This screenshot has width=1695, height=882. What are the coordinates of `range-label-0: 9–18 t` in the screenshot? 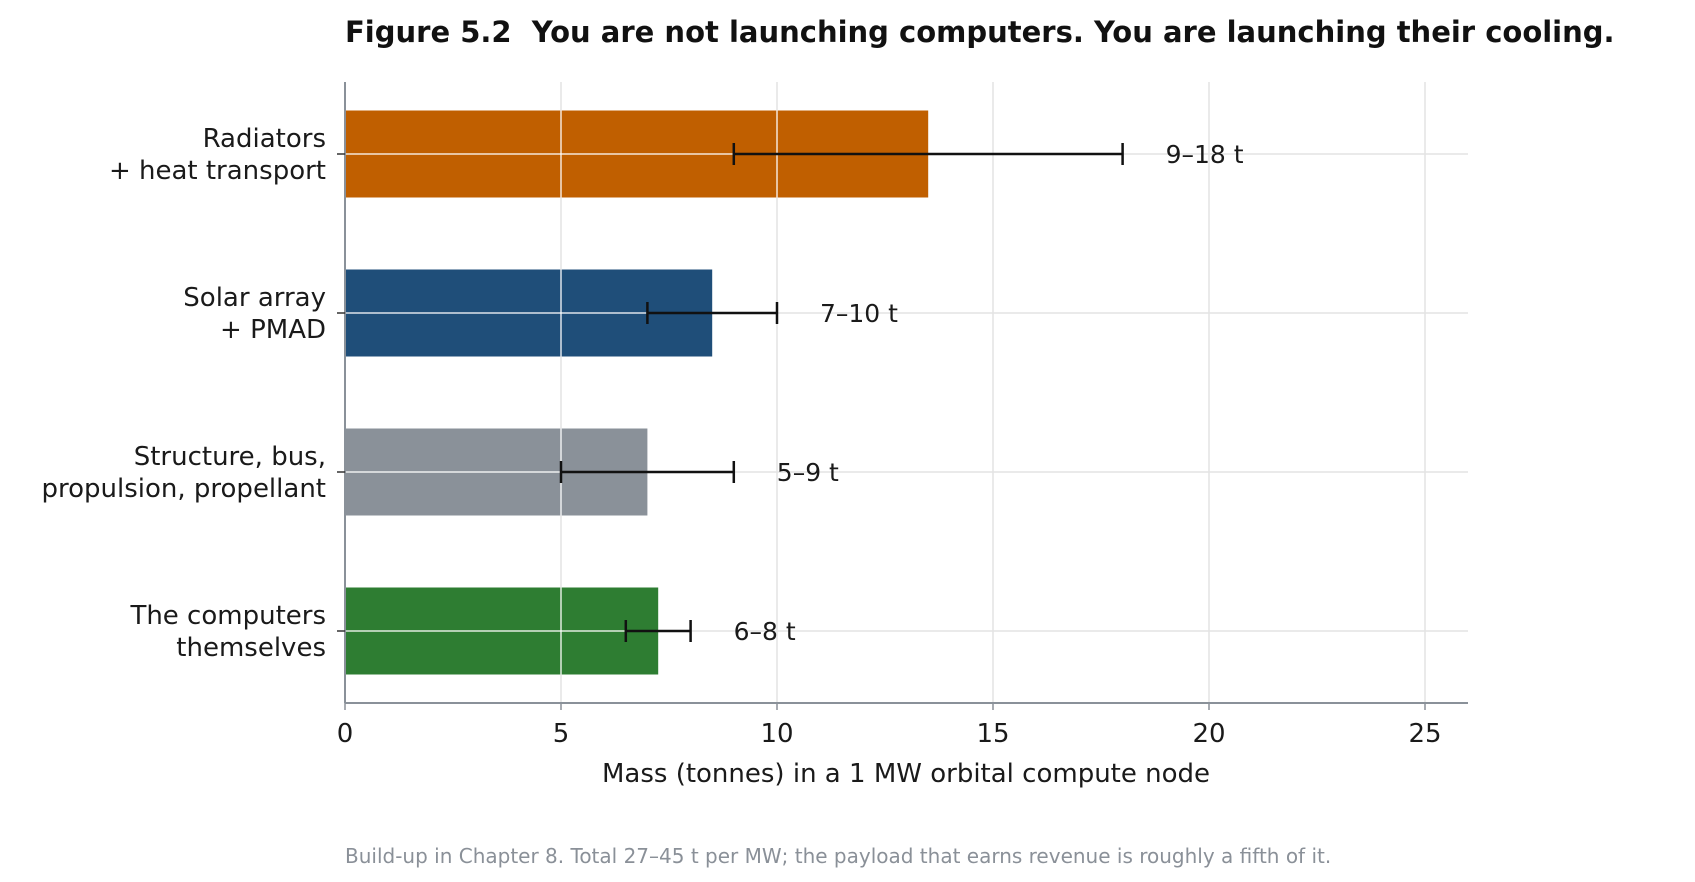 It's located at (1205, 154).